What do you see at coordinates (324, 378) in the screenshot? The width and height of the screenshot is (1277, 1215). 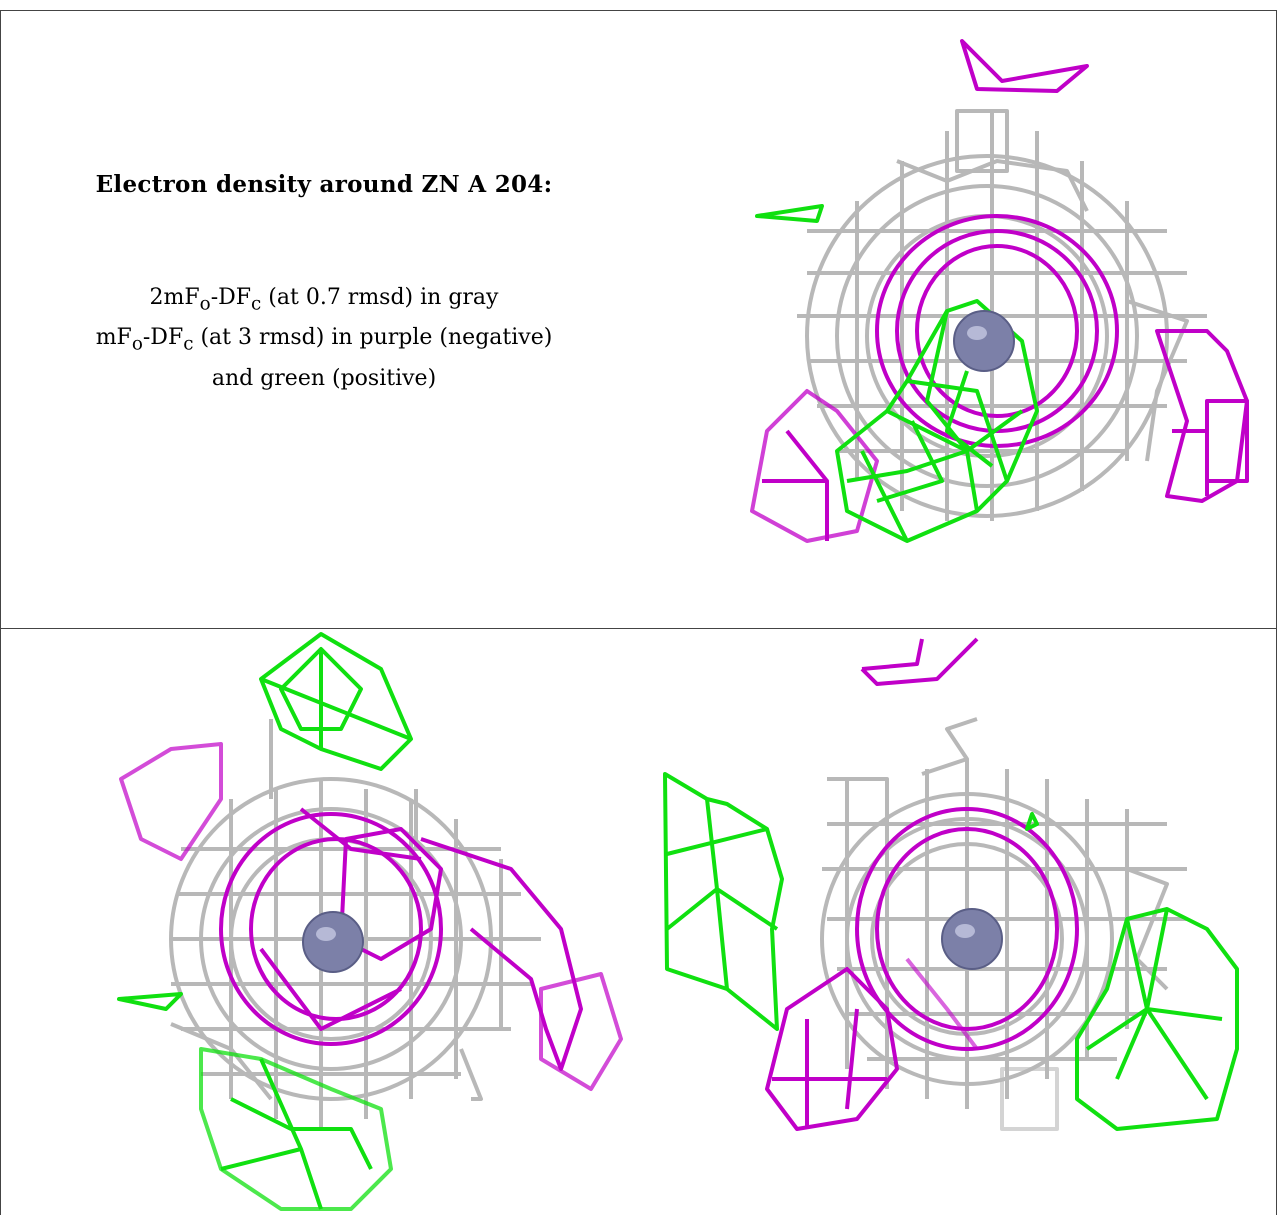 I see `caption-line-green: and green (positive)` at bounding box center [324, 378].